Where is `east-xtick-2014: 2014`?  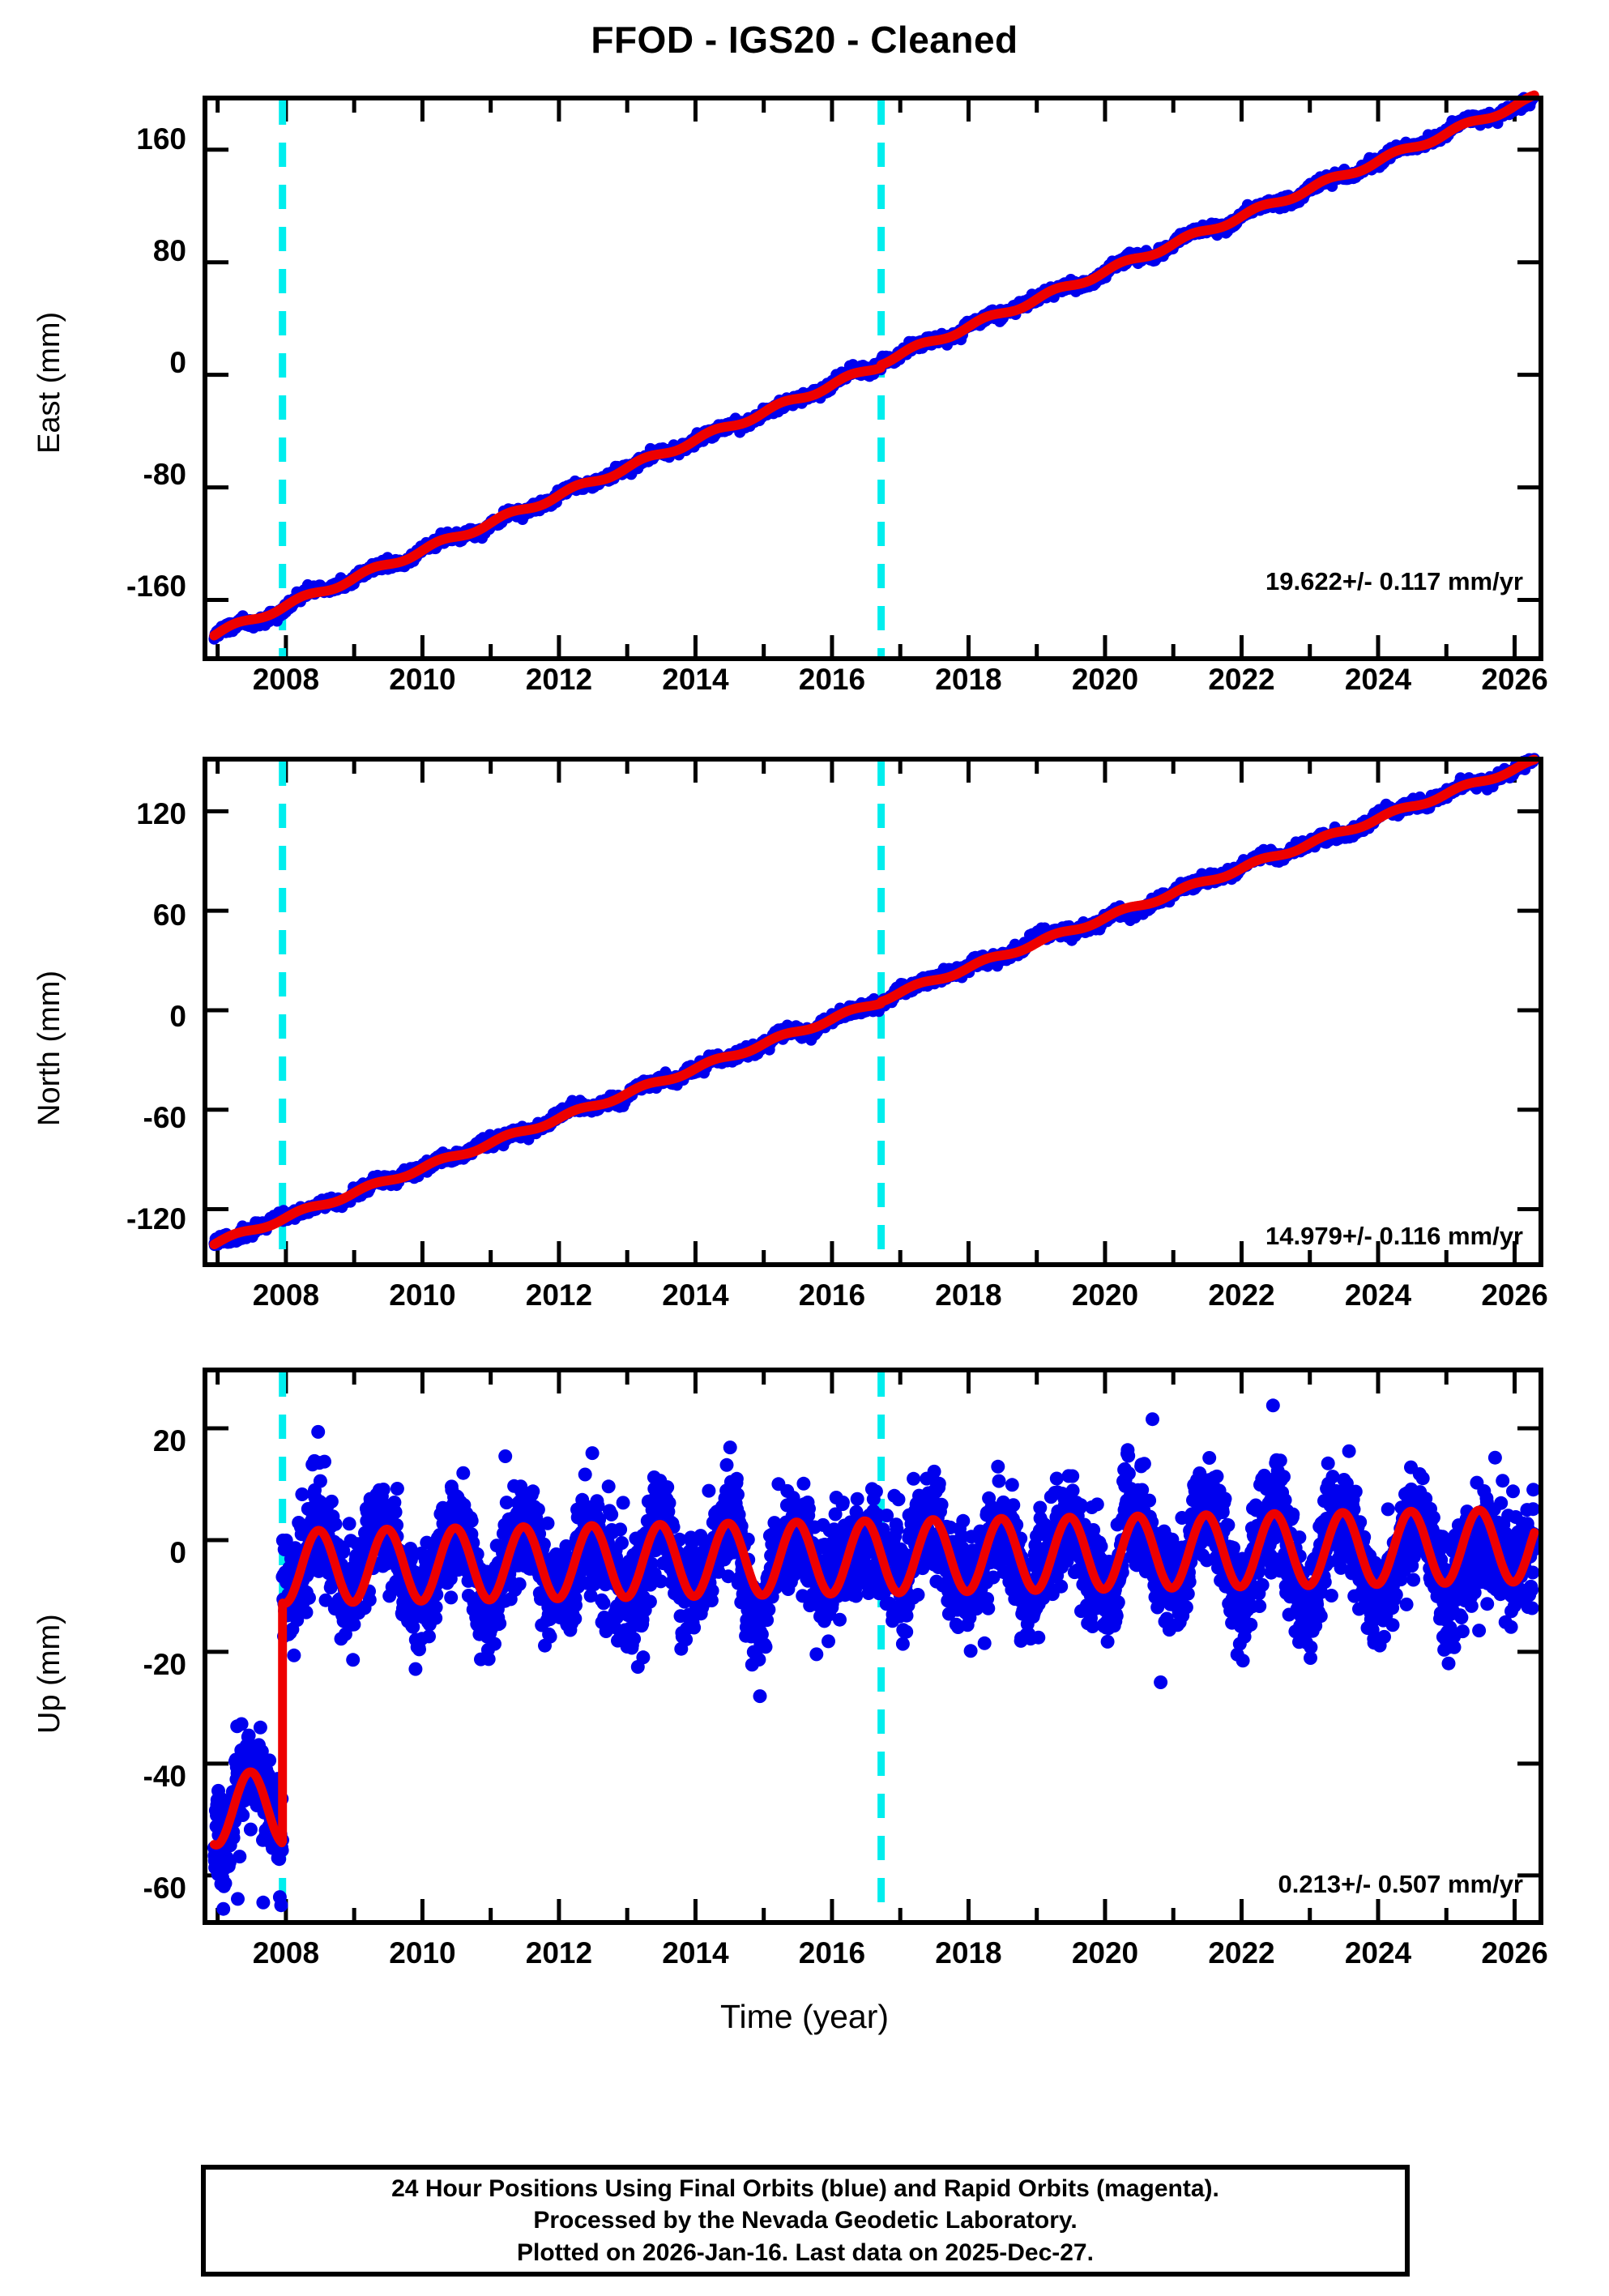
east-xtick-2014: 2014 is located at coordinates (695, 679).